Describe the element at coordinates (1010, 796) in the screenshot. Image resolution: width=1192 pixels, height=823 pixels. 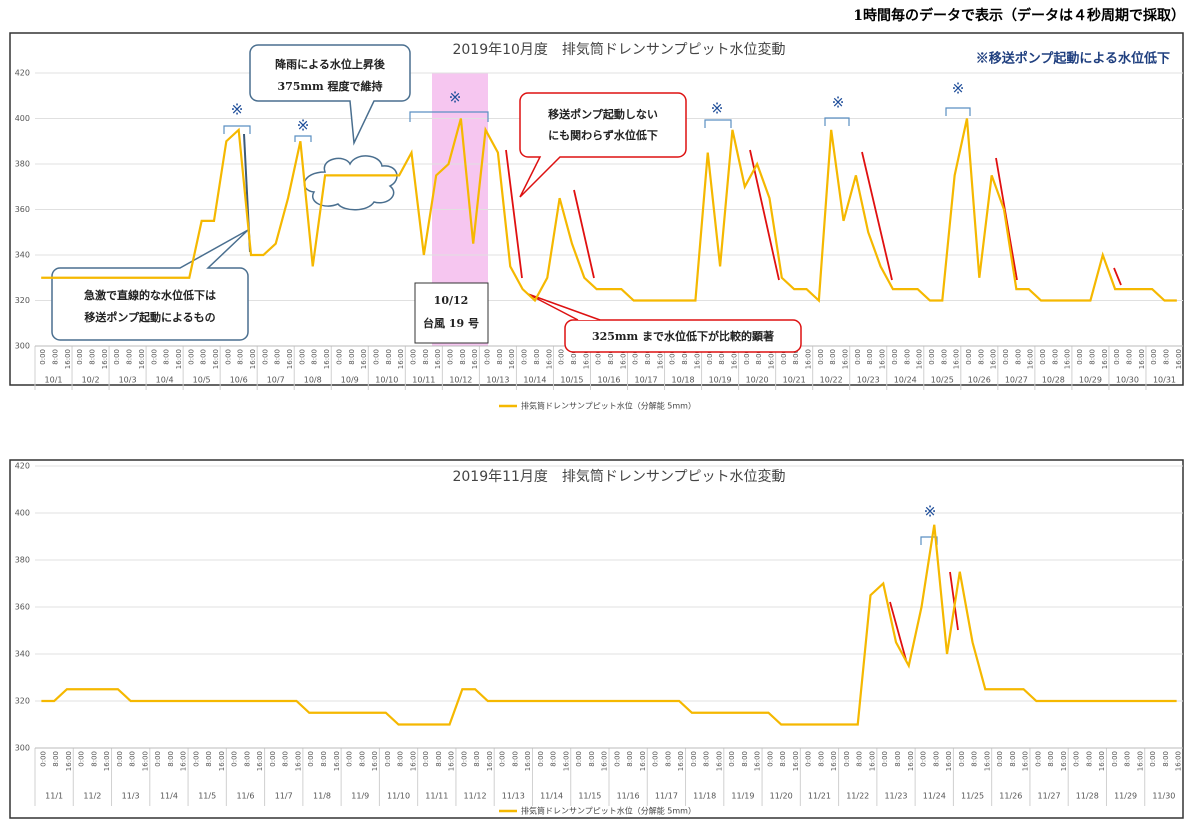
I see `x-group-label: 11/26` at that location.